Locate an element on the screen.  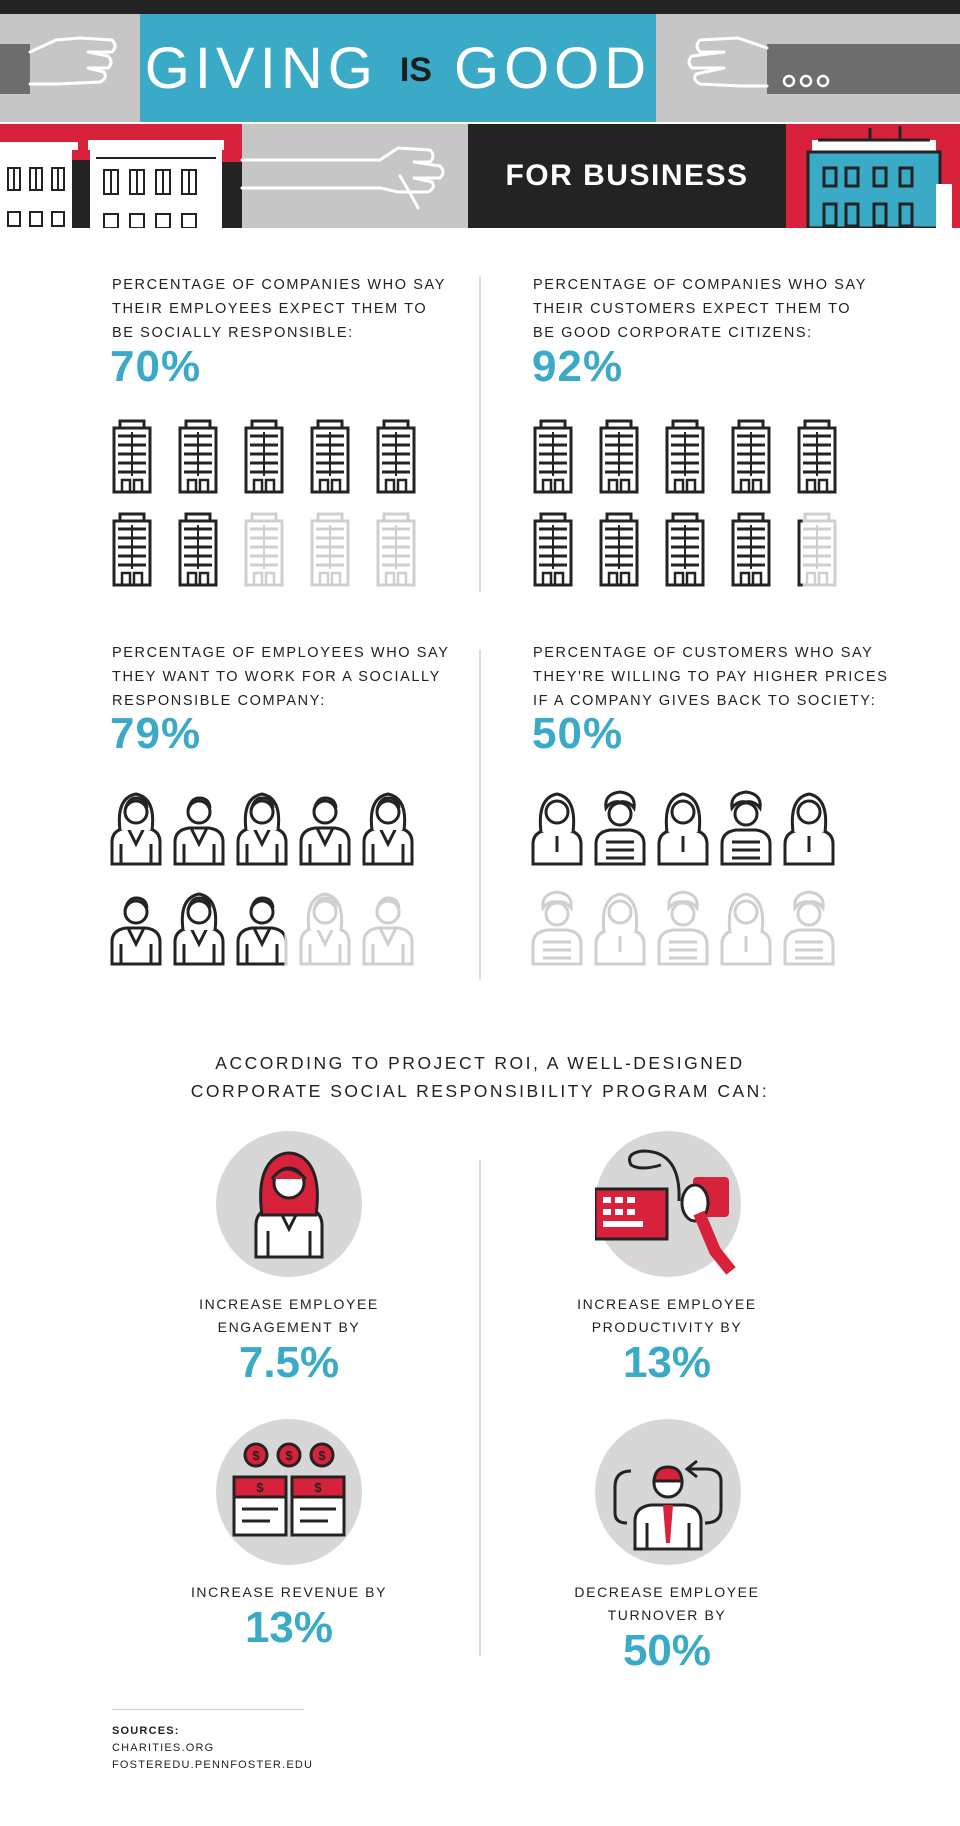
question-line: RESPONSIBLE COMPANY: is located at coordinates (219, 701).